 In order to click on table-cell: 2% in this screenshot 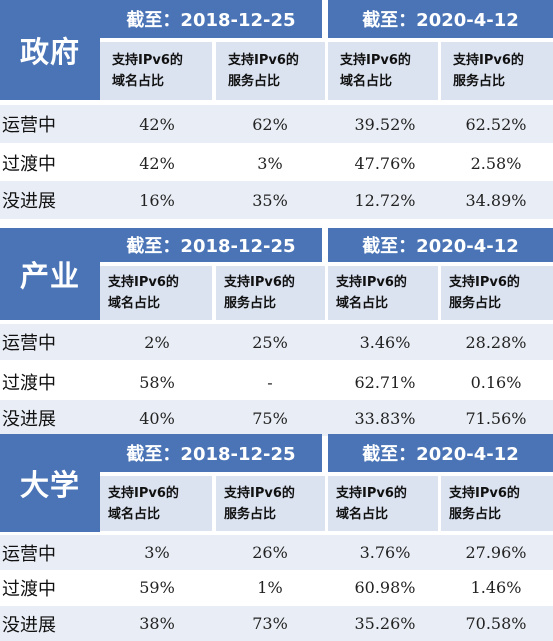, I will do `click(157, 342)`.